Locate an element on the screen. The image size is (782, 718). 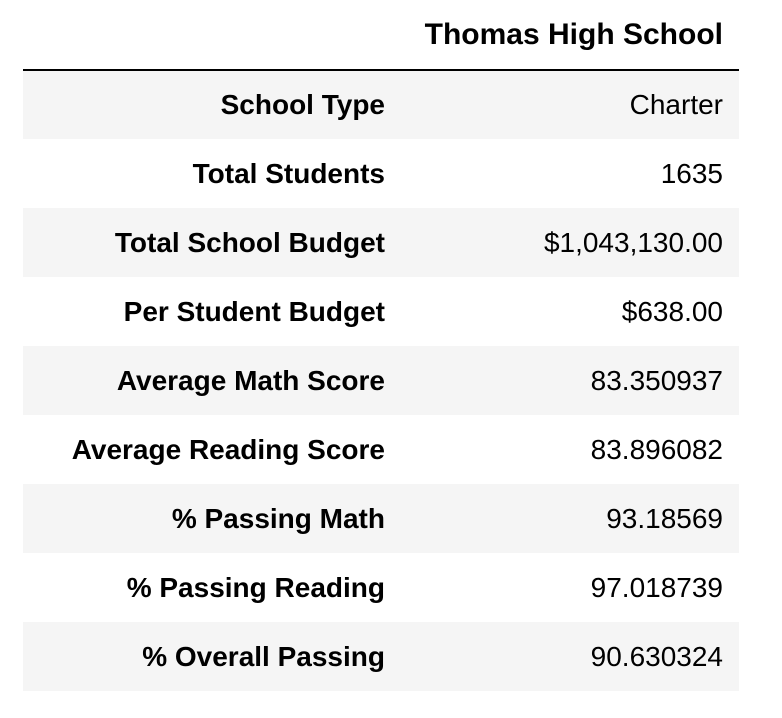
row-label: % Passing Reading is located at coordinates (255, 587).